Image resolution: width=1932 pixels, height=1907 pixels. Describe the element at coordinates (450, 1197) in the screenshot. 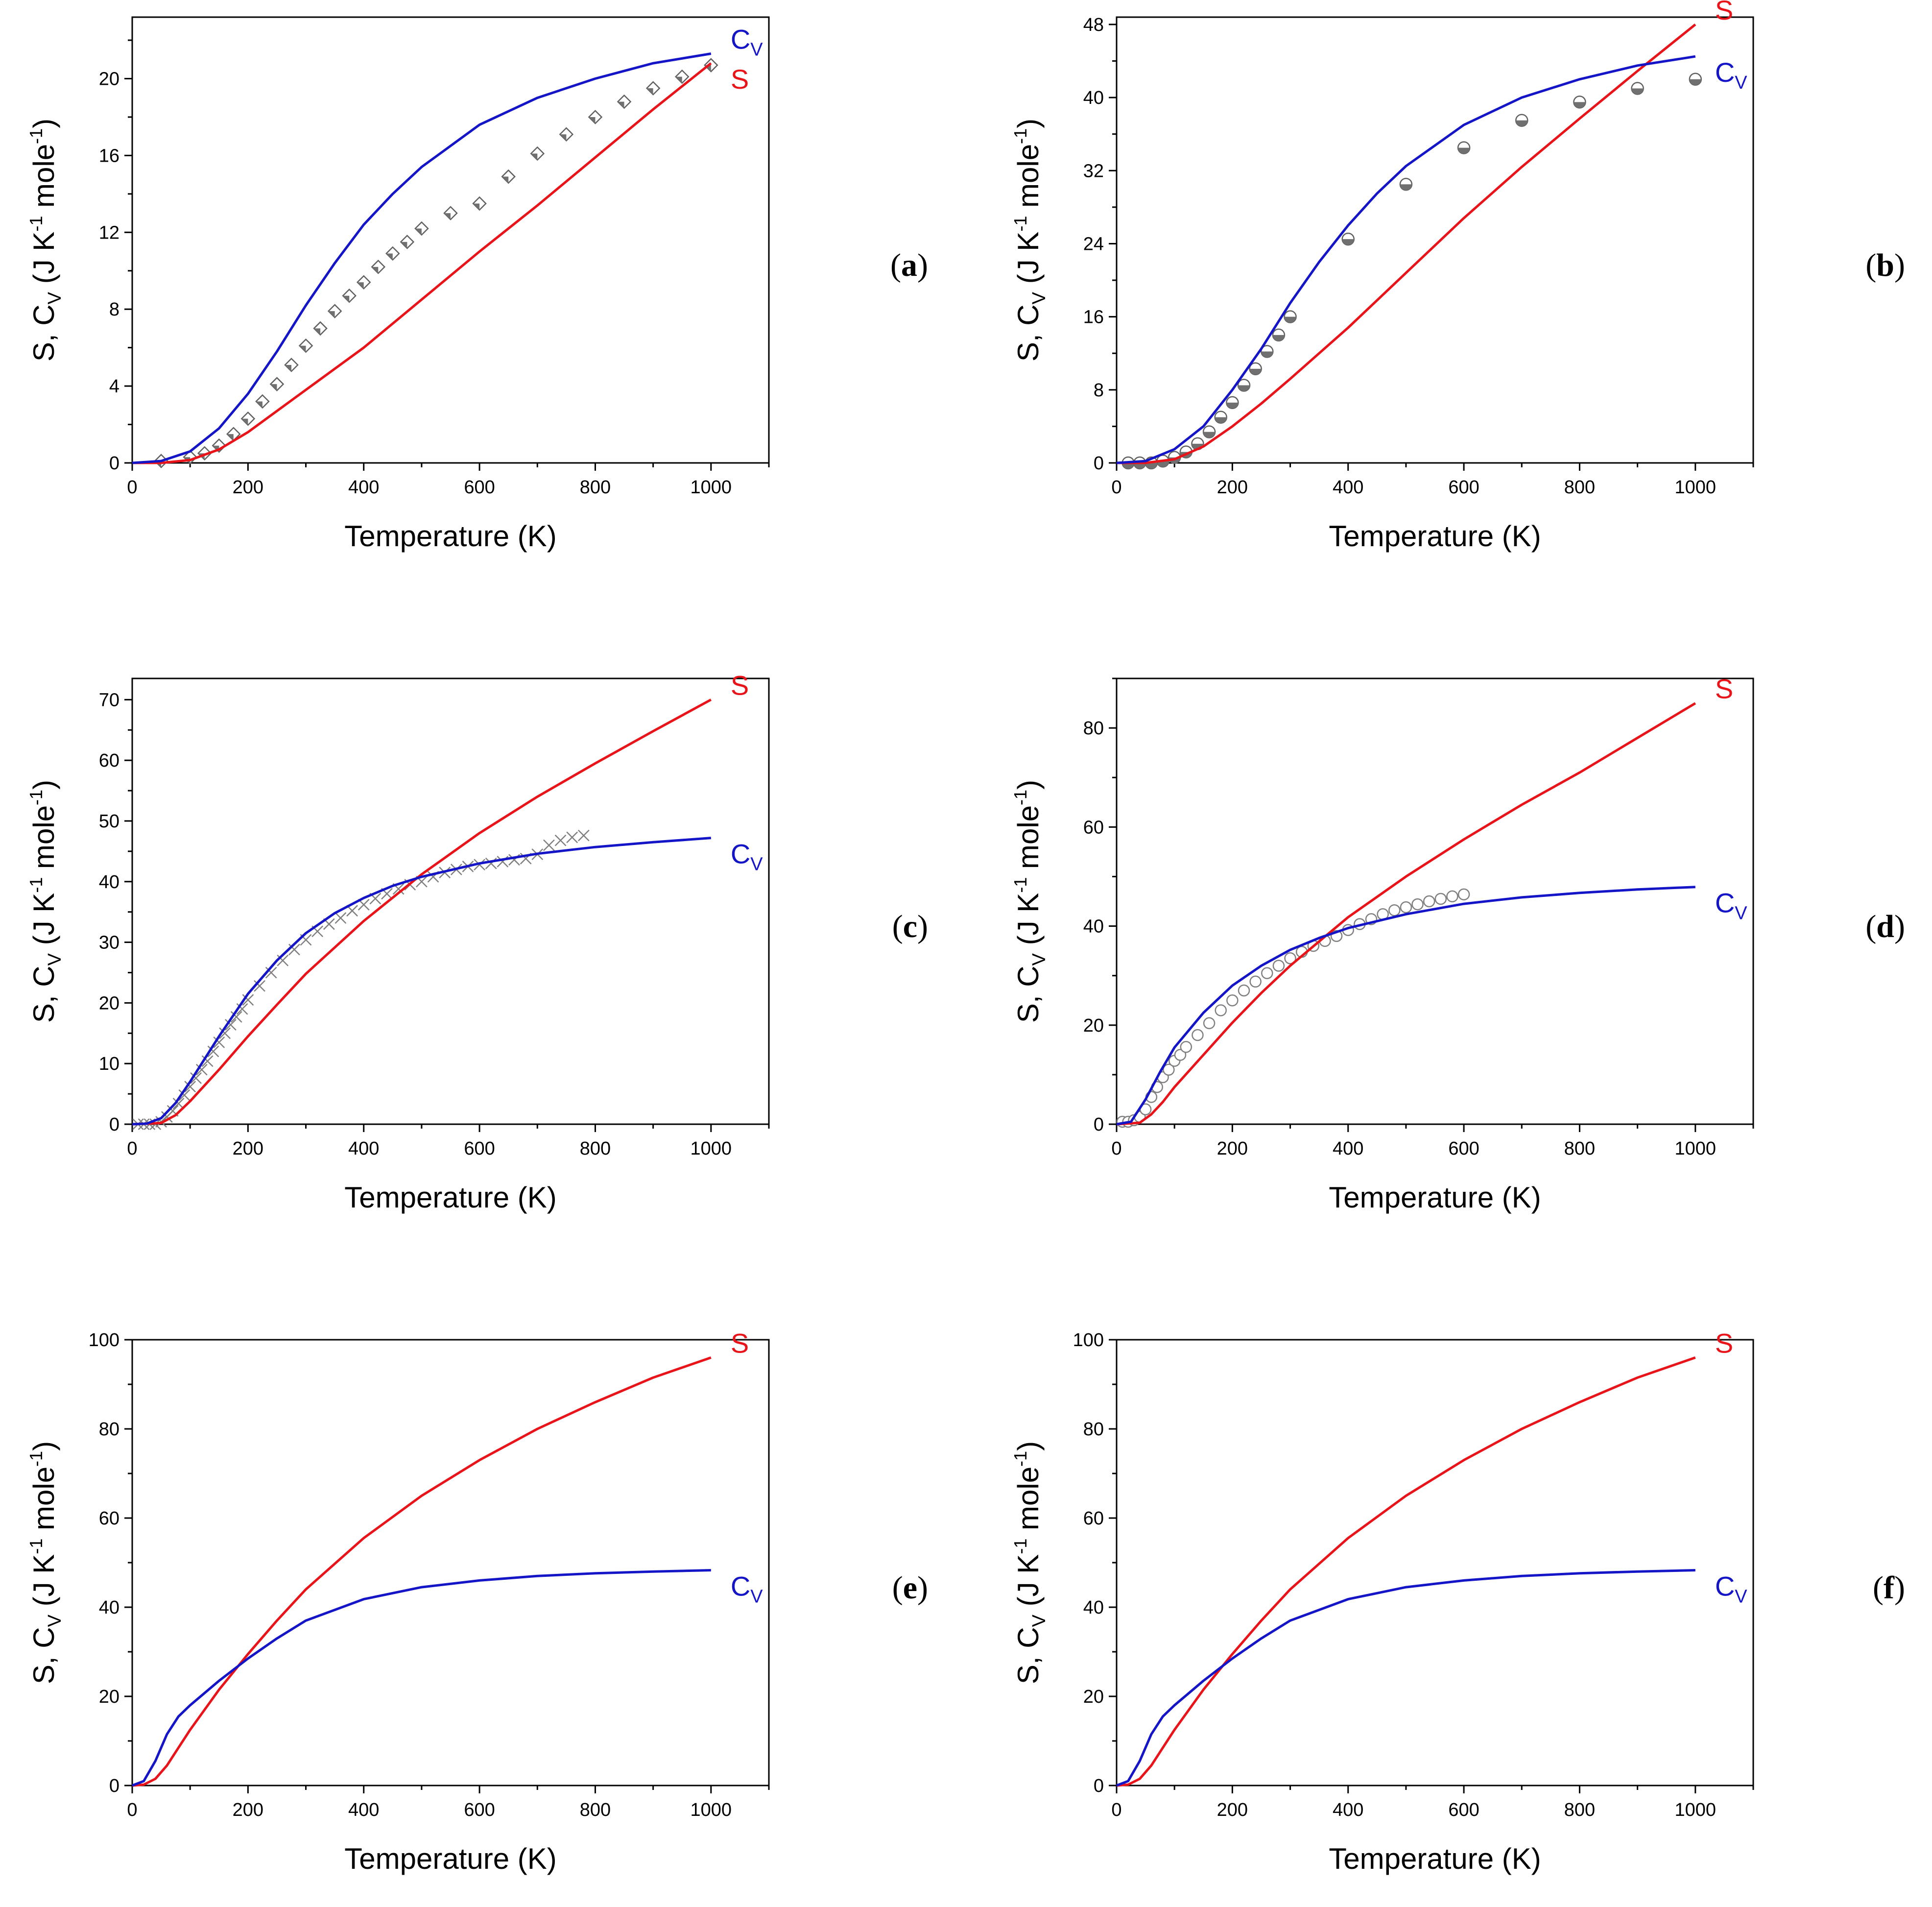

I see `x-axis-title: Temperature (K)` at that location.